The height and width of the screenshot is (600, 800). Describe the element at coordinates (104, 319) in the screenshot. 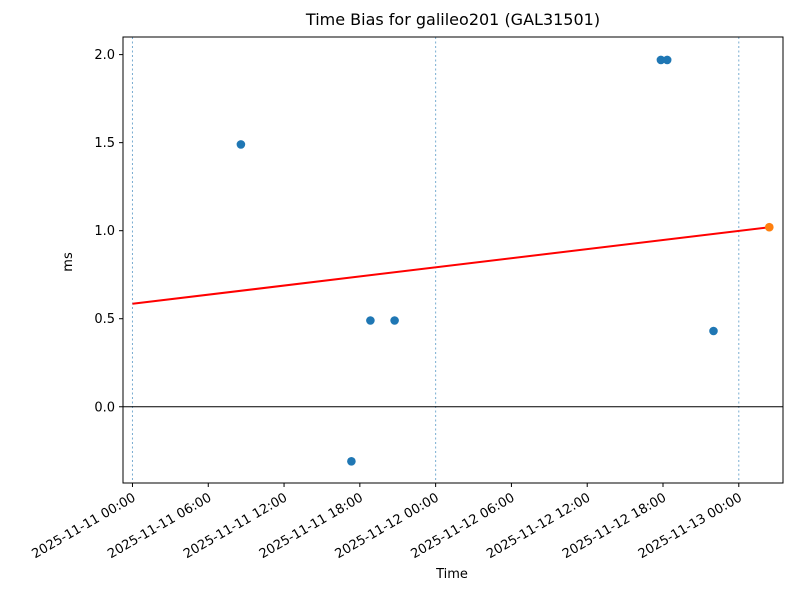

I see `y-tick-label: 0.5` at that location.